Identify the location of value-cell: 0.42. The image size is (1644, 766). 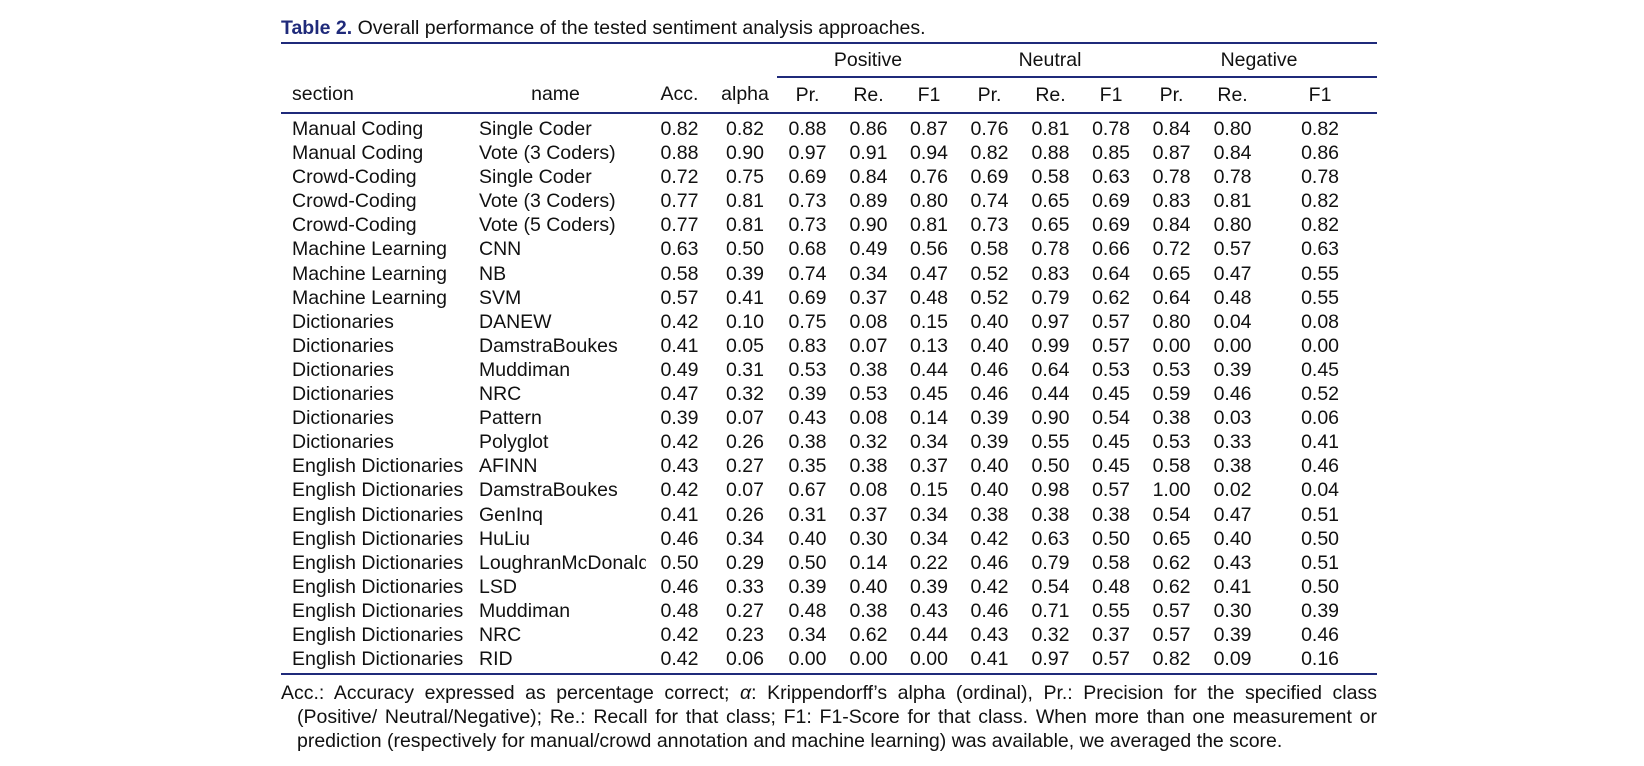
(989, 538).